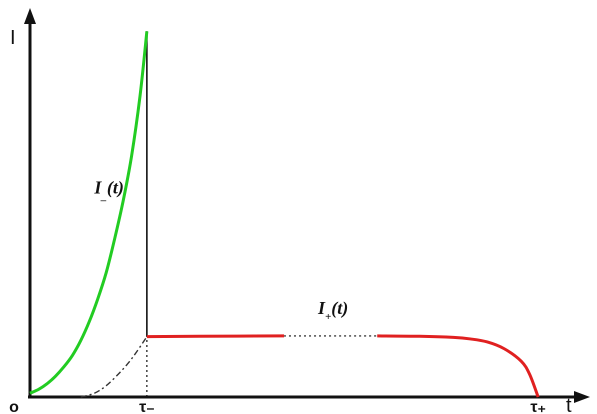 The height and width of the screenshot is (414, 597). What do you see at coordinates (538, 406) in the screenshot?
I see `x-tick-label-tau-plus: τ₊` at bounding box center [538, 406].